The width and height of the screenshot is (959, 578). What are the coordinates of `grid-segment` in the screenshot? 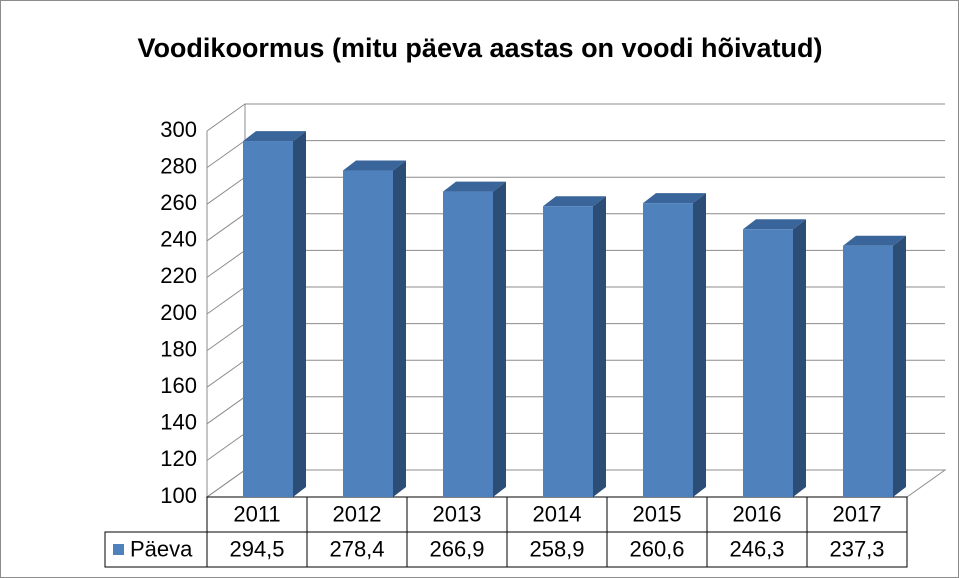 It's located at (575, 117).